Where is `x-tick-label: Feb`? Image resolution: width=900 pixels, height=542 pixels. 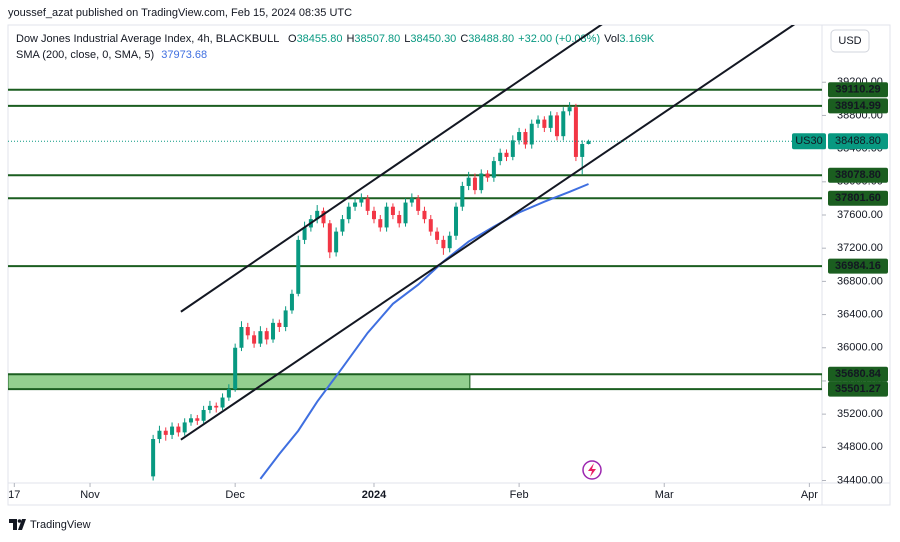
x-tick-label: Feb is located at coordinates (519, 495).